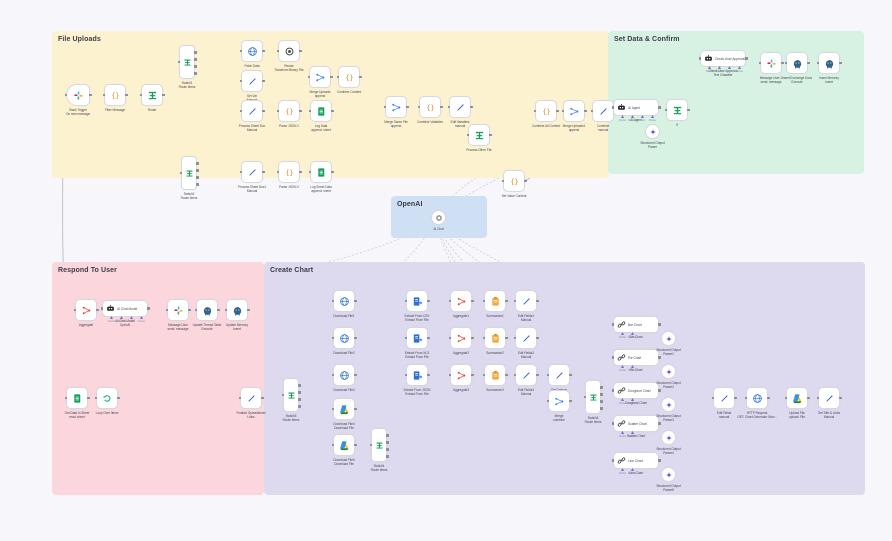  What do you see at coordinates (252, 172) in the screenshot?
I see `node-n14` at bounding box center [252, 172].